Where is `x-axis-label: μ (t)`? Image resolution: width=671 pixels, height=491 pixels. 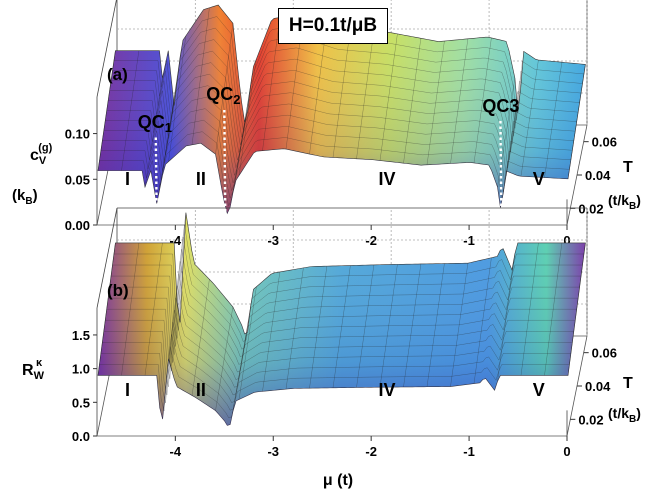 x-axis-label: μ (t) is located at coordinates (338, 480).